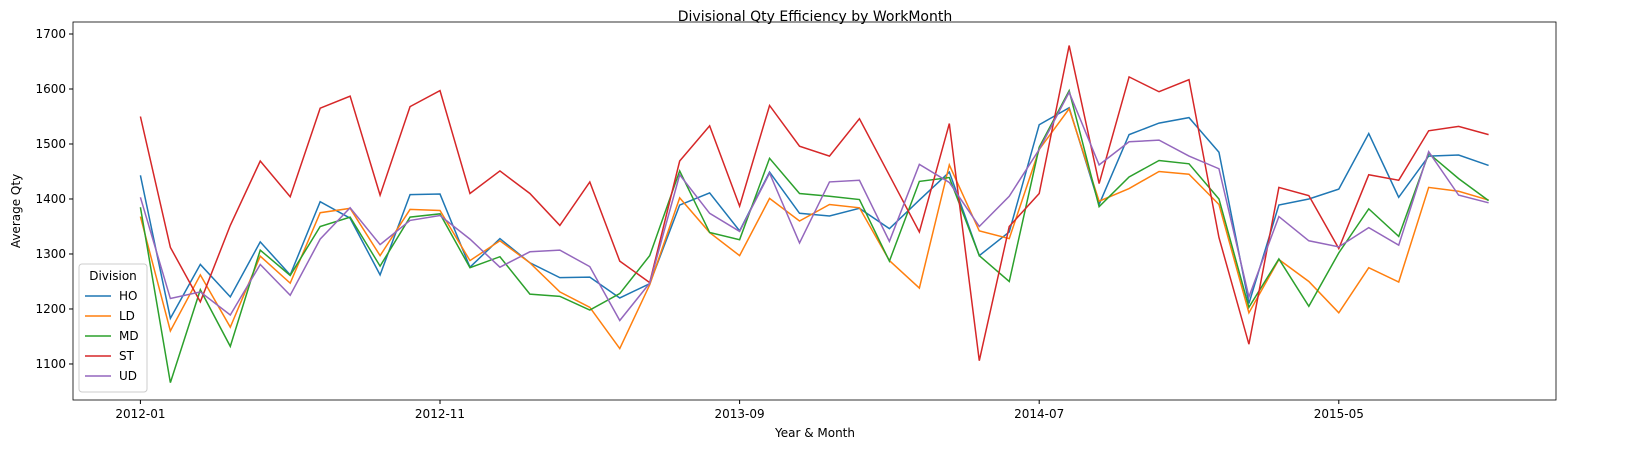  I want to click on x-tick-label: 2015-05, so click(1339, 414).